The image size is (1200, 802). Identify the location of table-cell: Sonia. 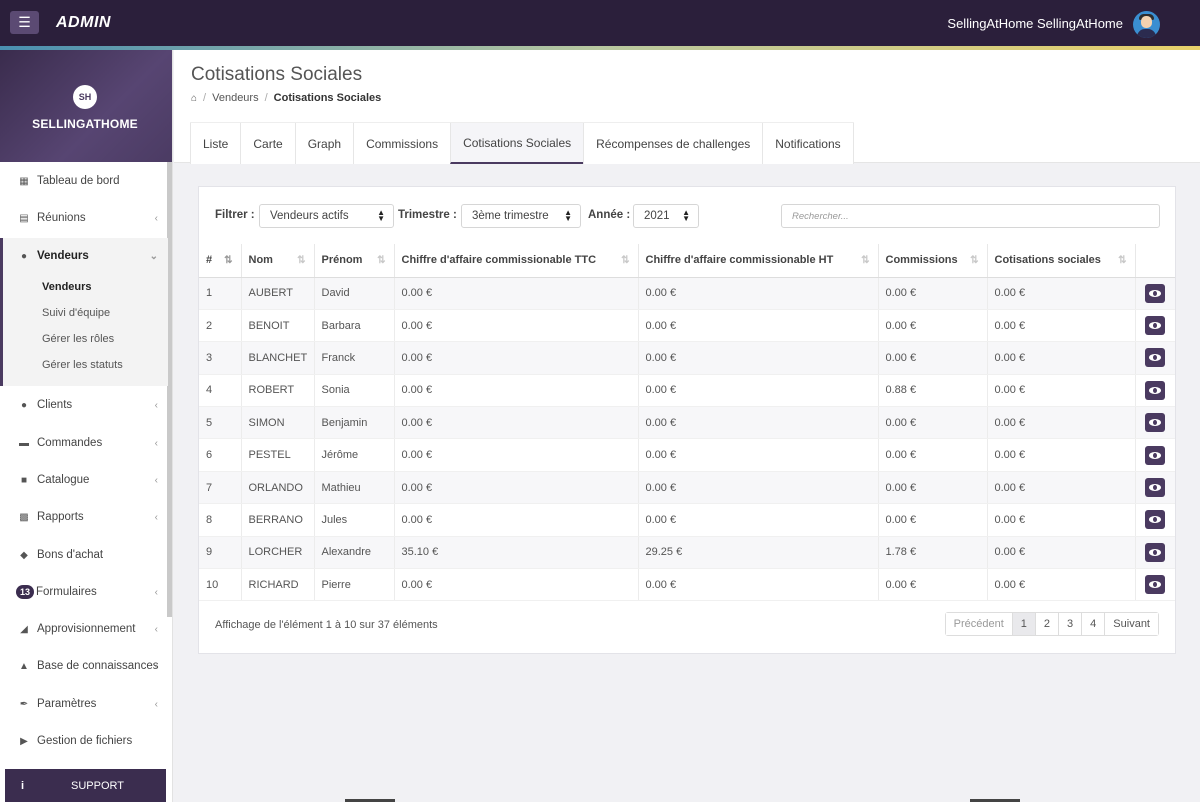
(354, 391).